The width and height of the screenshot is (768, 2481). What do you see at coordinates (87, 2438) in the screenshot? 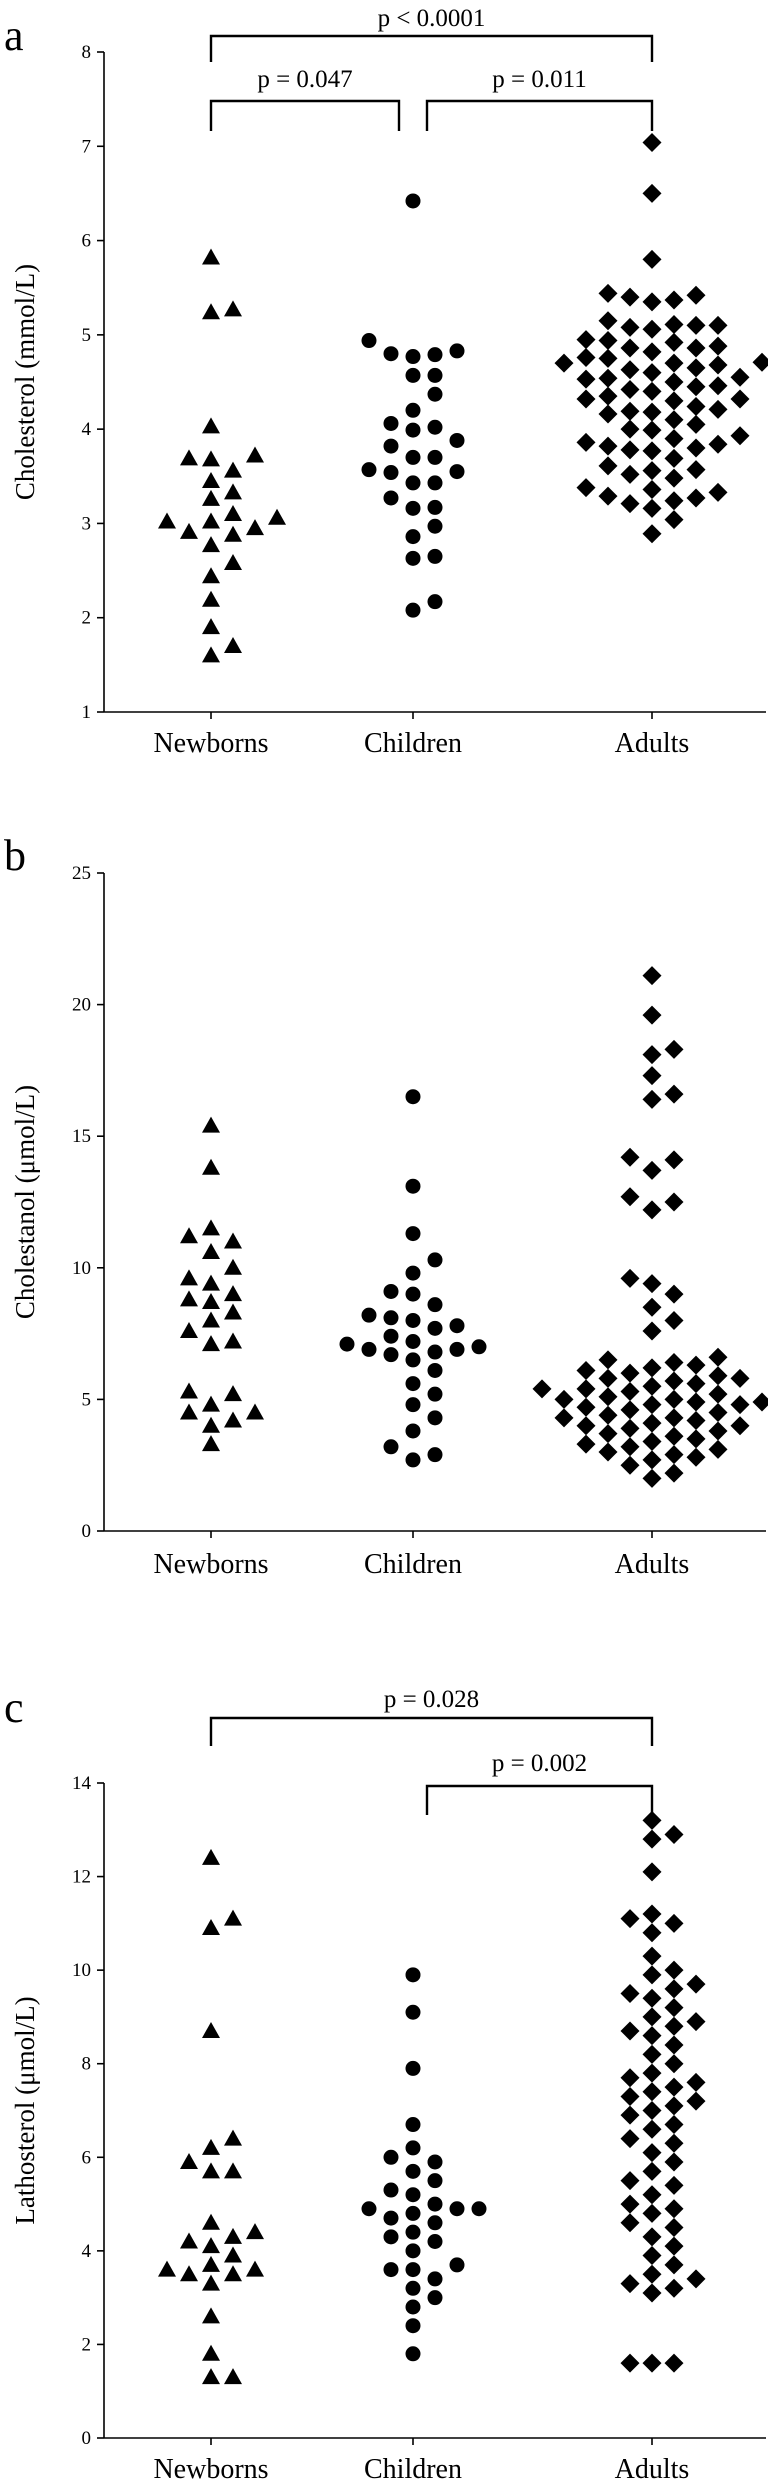
I see `y-tick-label: 0` at bounding box center [87, 2438].